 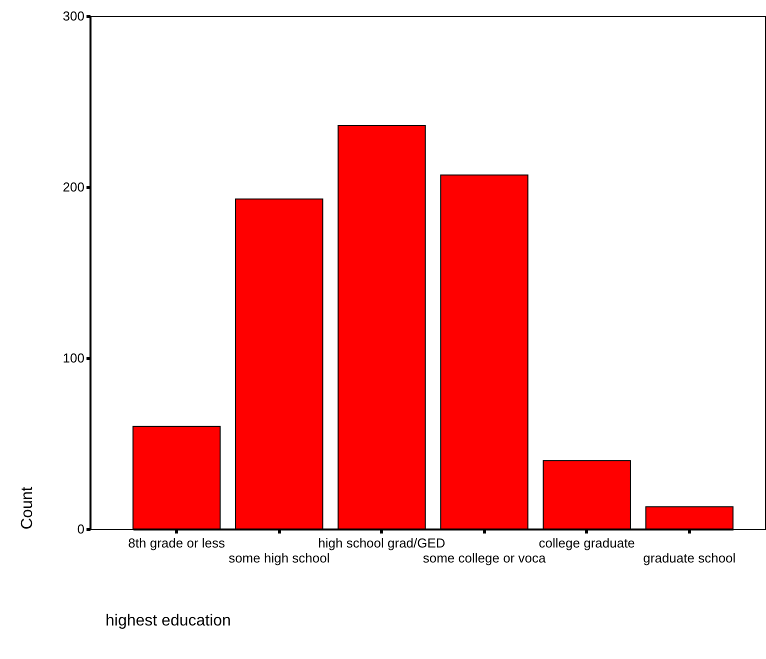 I want to click on x-tick-label: college graduate, so click(x=586, y=543).